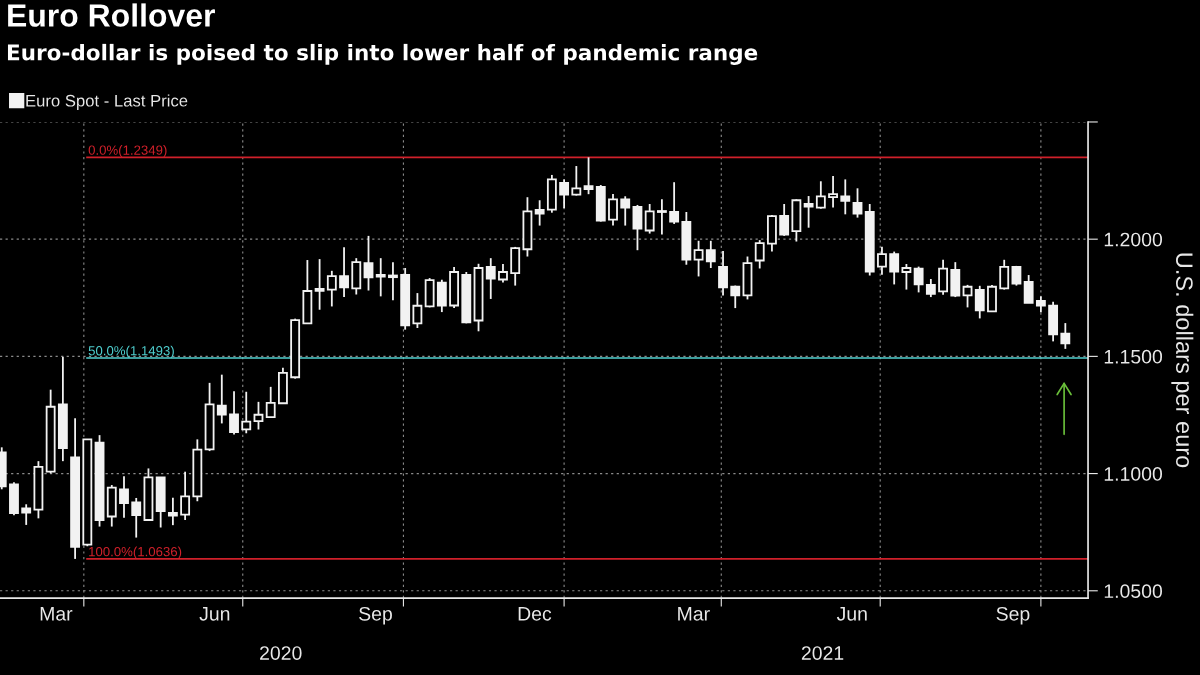 This screenshot has width=1200, height=675. Describe the element at coordinates (822, 653) in the screenshot. I see `text: 2021` at that location.